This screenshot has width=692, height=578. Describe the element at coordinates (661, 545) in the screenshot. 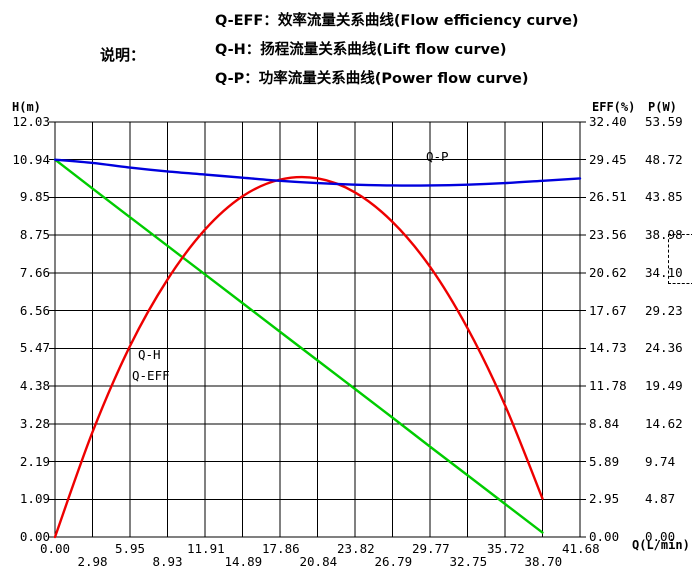

I see `x-axis-title: Q(L/min)` at that location.